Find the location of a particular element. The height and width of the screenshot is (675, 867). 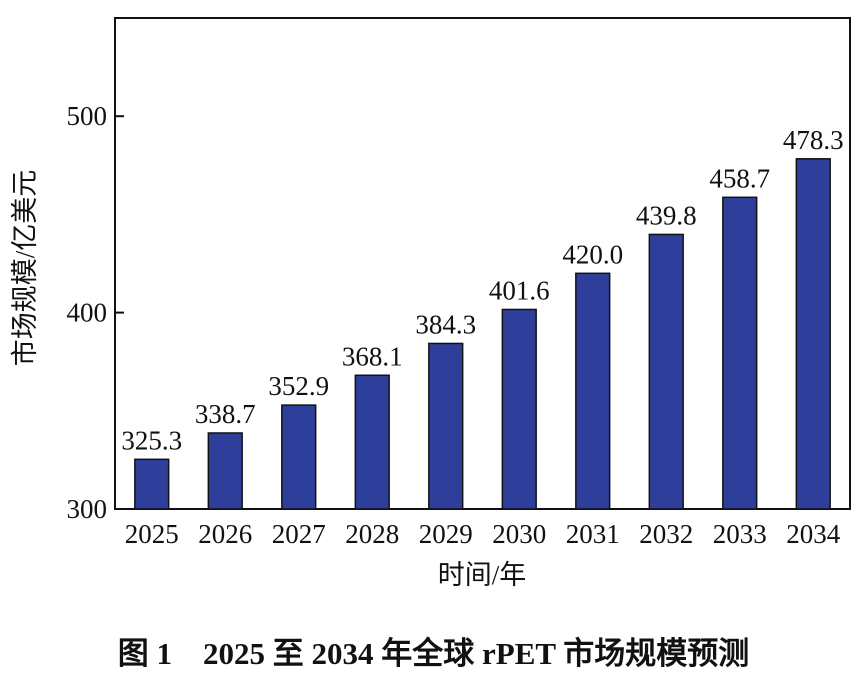

bar-value-label: 478.3 is located at coordinates (813, 140).